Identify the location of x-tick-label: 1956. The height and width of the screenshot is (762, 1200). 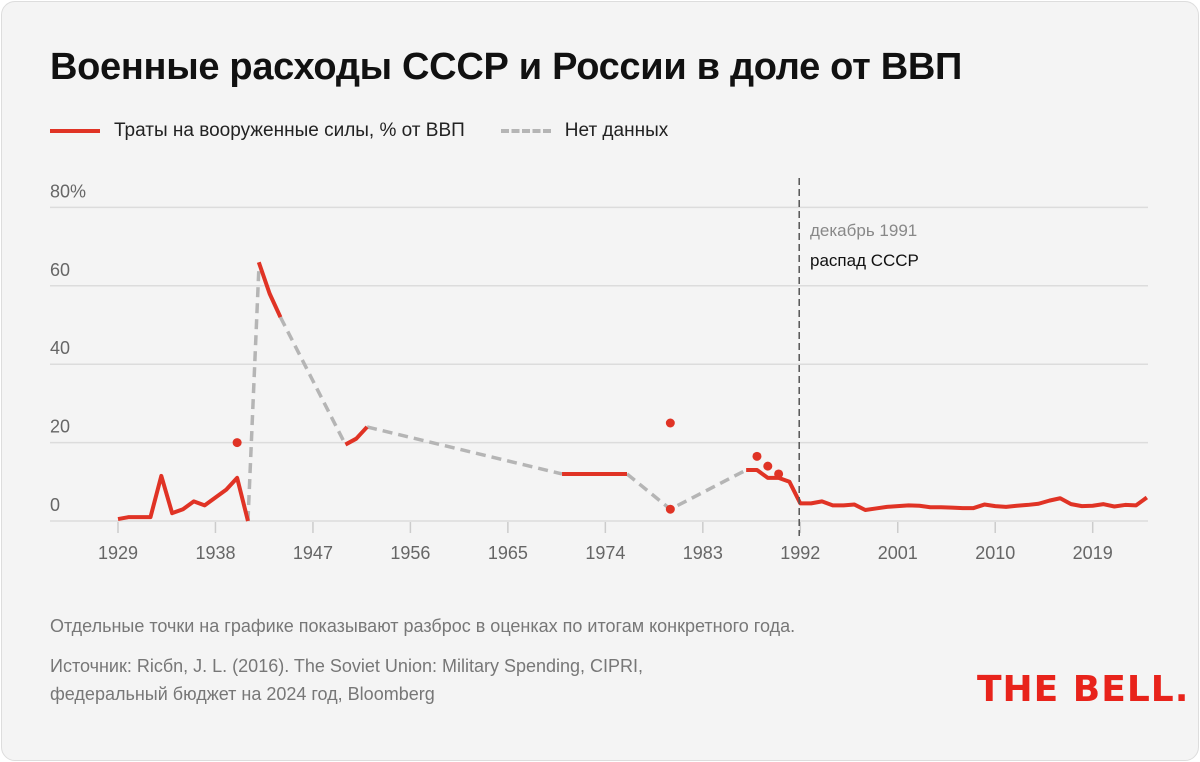
(410, 553).